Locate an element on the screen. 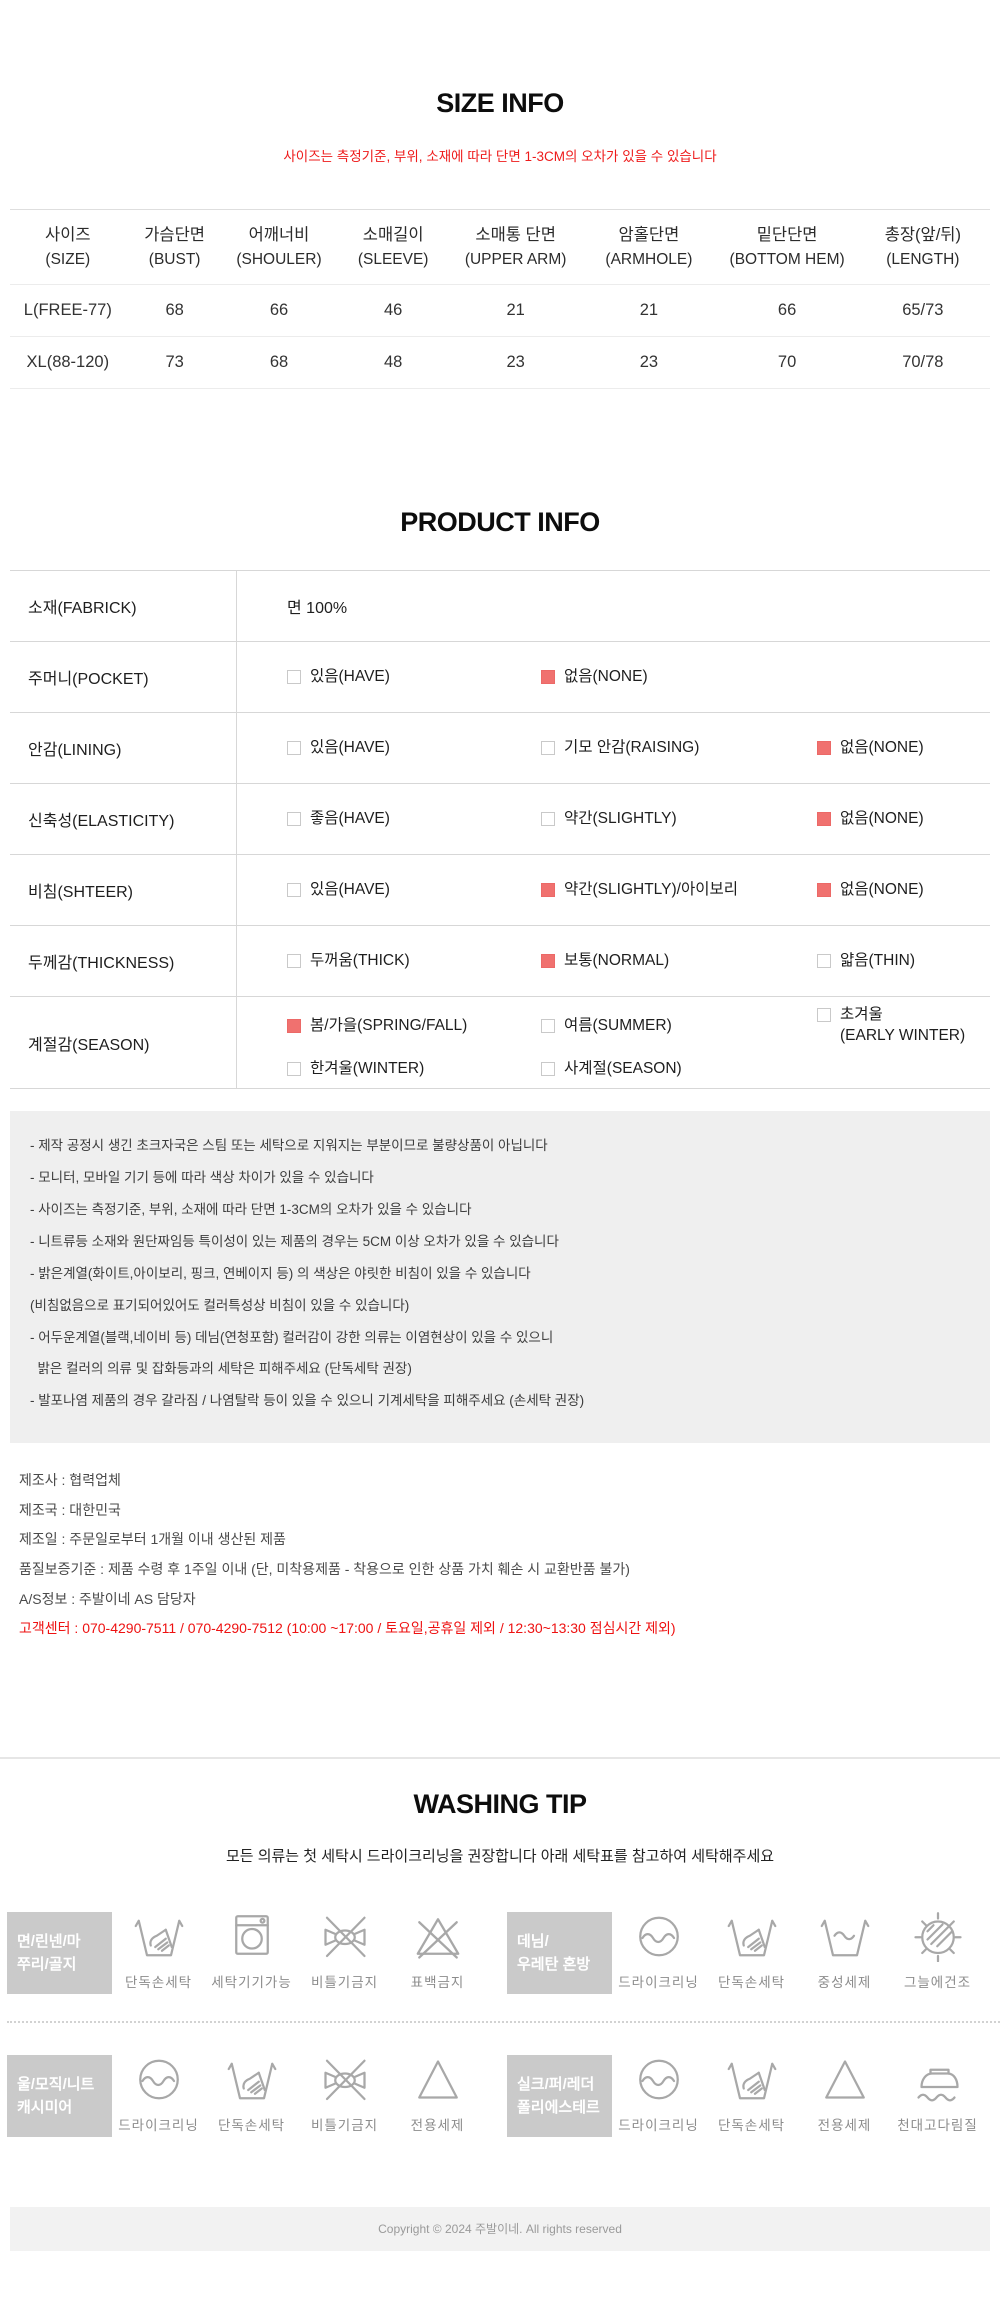 This screenshot has width=1000, height=2300. product-row-content: 있음(HAVE) 없음(NONE) is located at coordinates (613, 677).